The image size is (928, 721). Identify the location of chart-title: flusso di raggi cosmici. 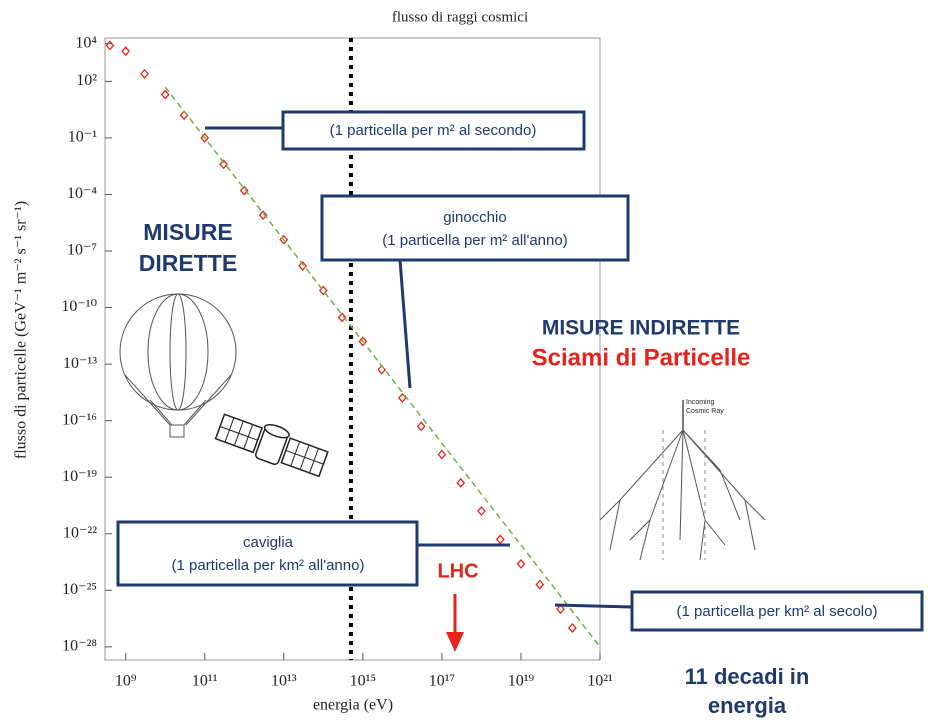
(460, 17).